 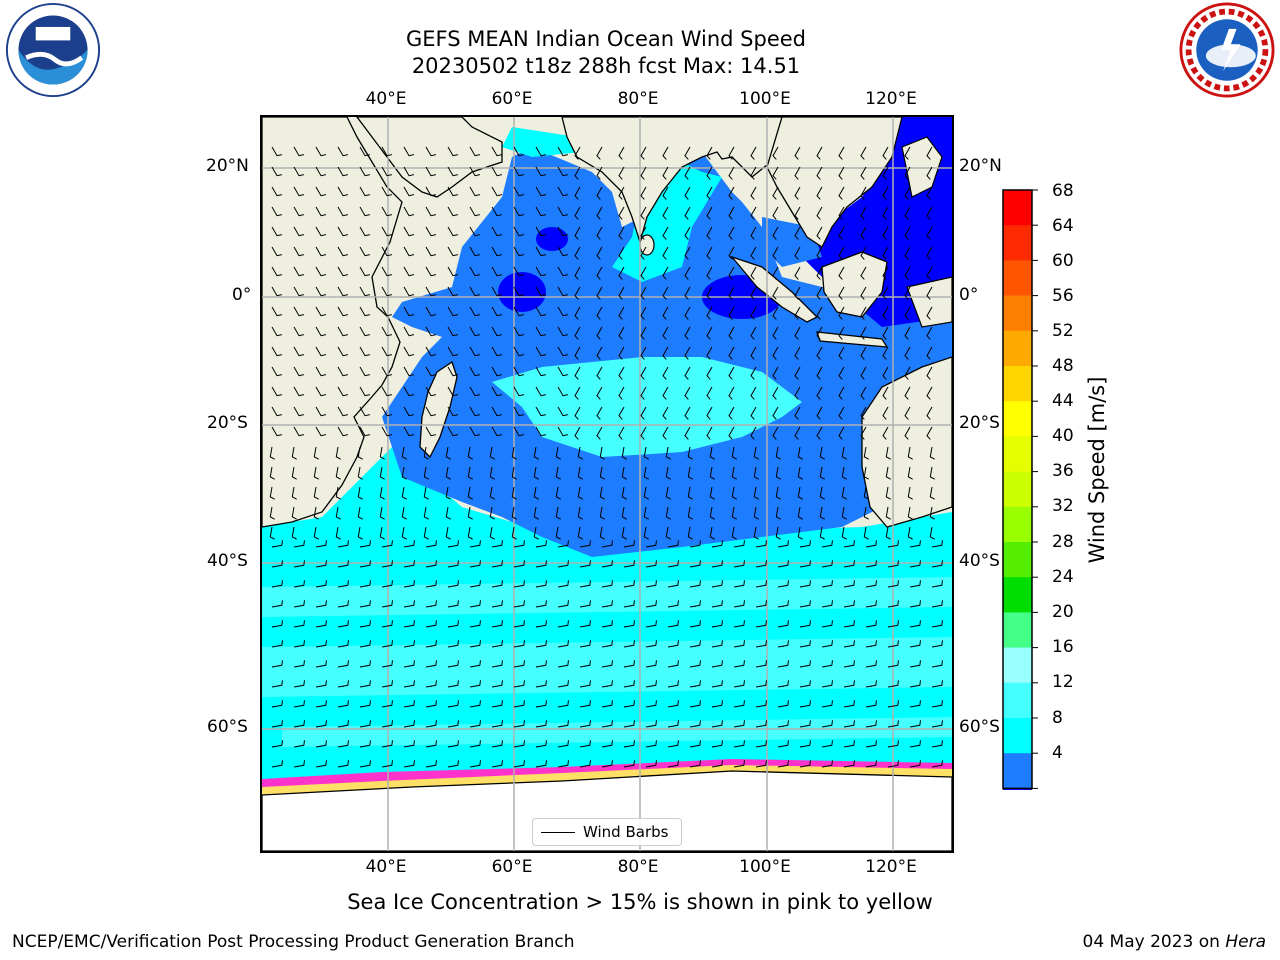 What do you see at coordinates (891, 99) in the screenshot?
I see `lon-tick-top: 120°E` at bounding box center [891, 99].